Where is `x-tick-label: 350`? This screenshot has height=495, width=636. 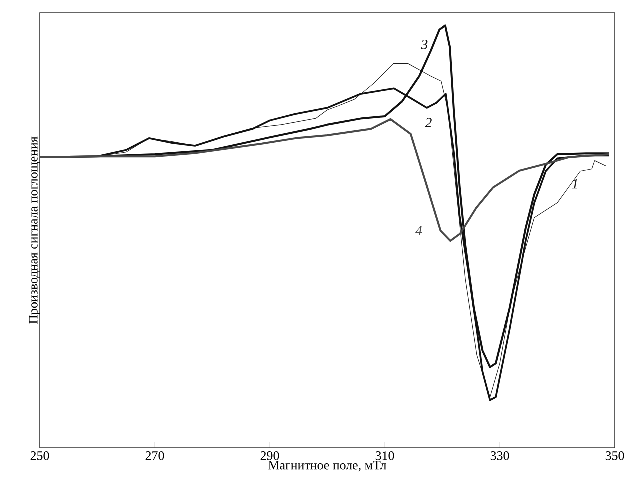
x-tick-label: 350 is located at coordinates (615, 456).